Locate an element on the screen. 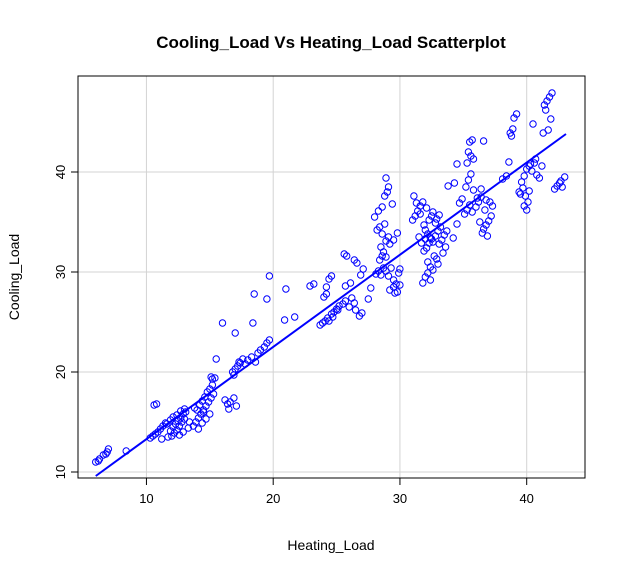 The height and width of the screenshot is (574, 624). y-tick-label: 30 is located at coordinates (60, 272).